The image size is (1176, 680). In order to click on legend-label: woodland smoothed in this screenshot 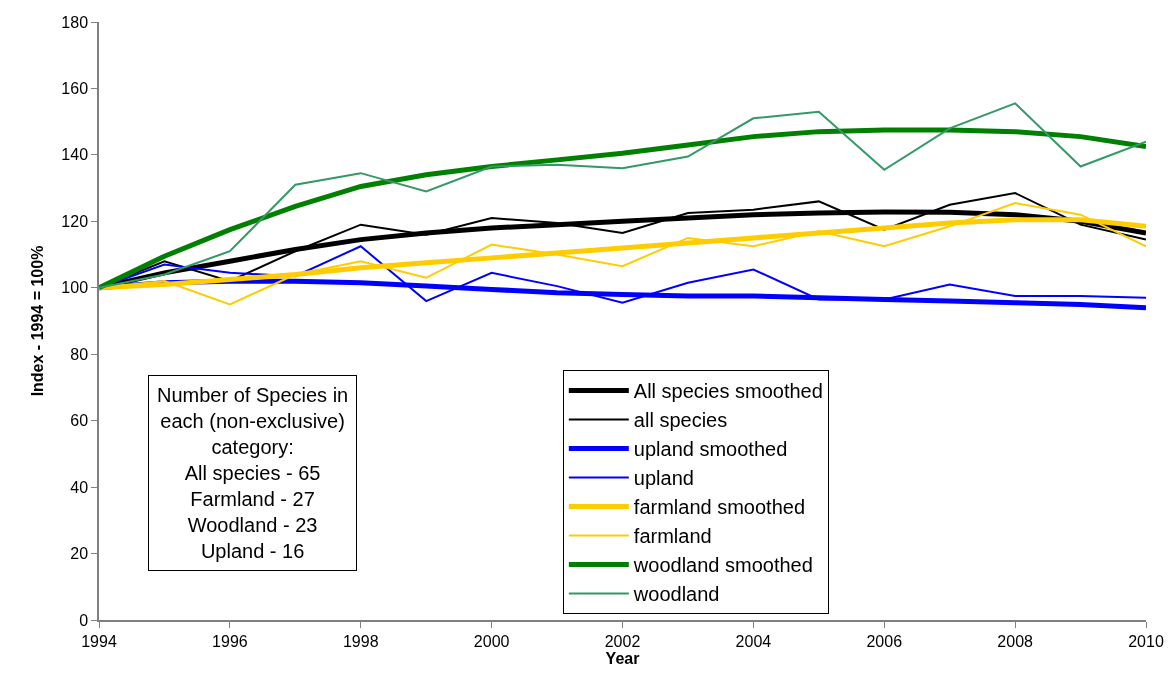, I will do `click(722, 565)`.